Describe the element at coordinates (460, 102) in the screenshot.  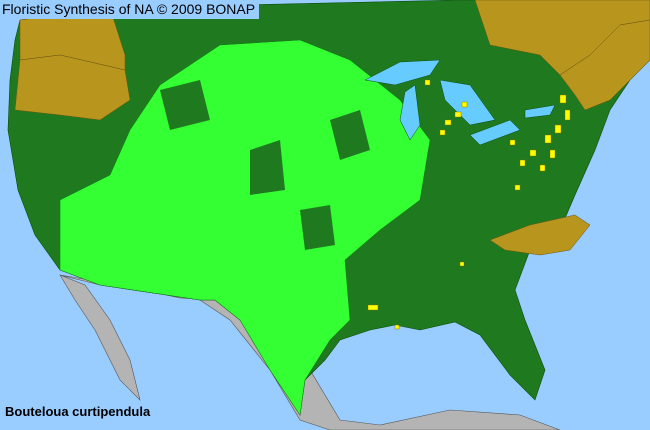
I see `great-lakes` at that location.